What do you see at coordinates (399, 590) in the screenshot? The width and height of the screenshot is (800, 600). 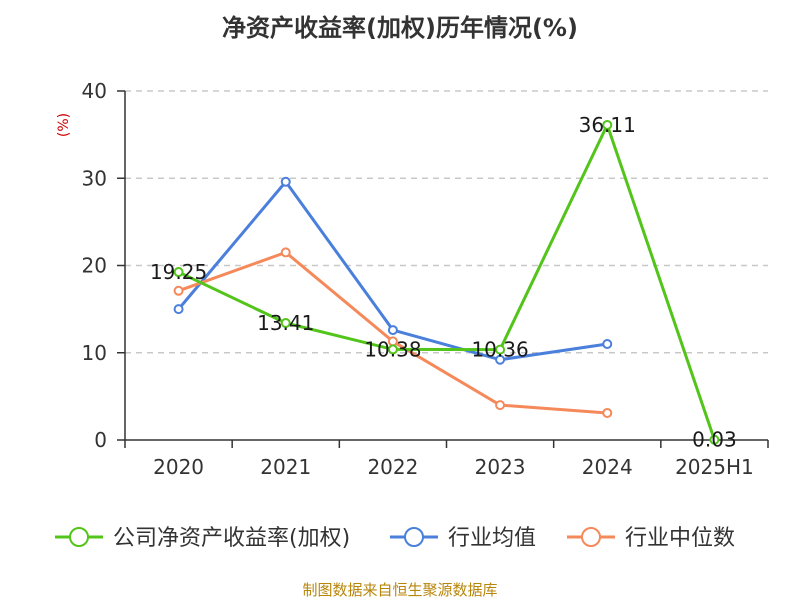 I see `source-note: 制图数据来自恒生聚源数据库` at bounding box center [399, 590].